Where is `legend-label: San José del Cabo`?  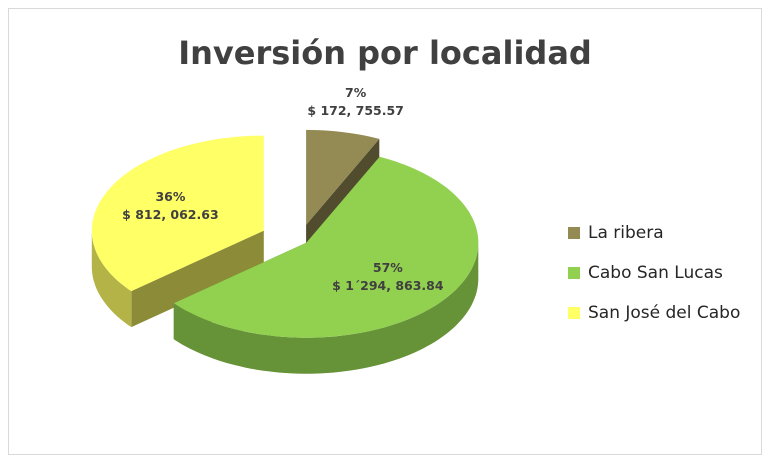 legend-label: San José del Cabo is located at coordinates (664, 313).